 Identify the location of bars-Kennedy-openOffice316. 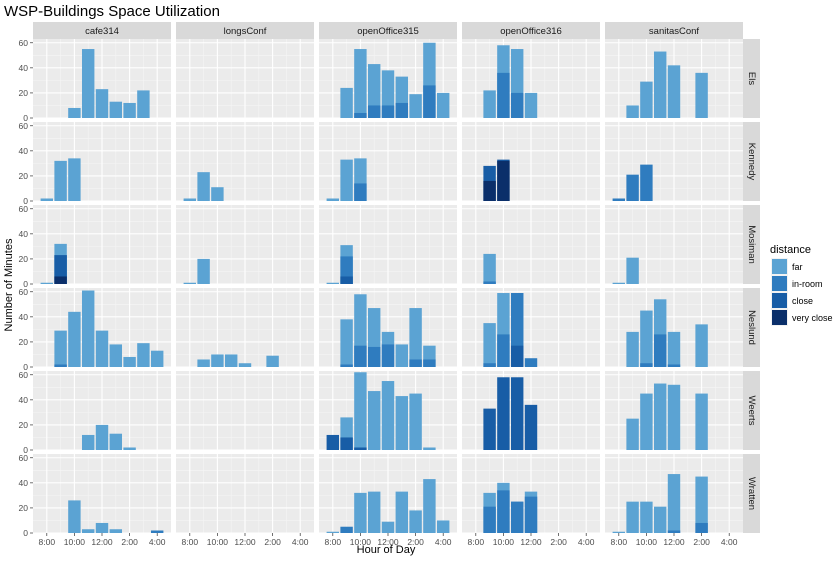
(496, 180).